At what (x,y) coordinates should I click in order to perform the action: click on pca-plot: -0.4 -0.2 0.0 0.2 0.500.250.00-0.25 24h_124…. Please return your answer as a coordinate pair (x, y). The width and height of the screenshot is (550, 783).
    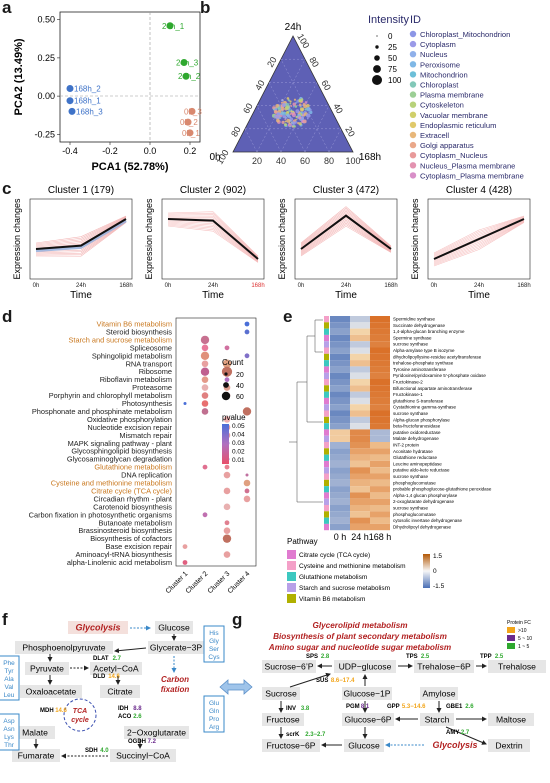
    Looking at the image, I should click on (107, 92).